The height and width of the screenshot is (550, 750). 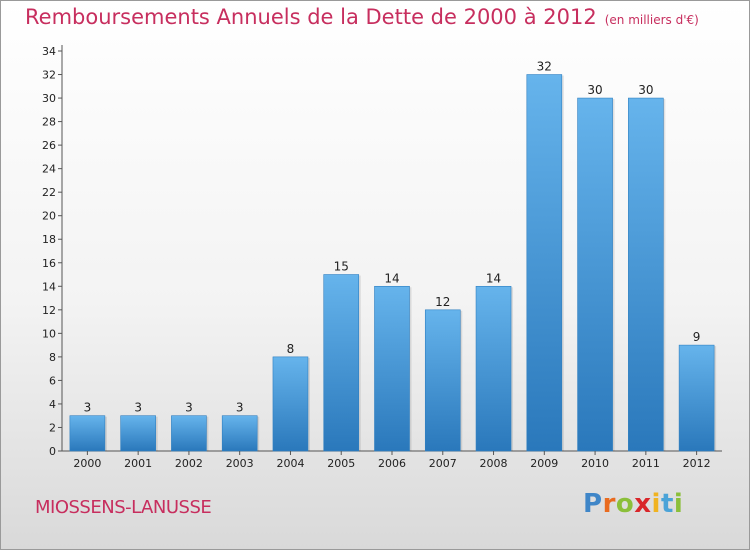 I want to click on logo-letter: t, so click(x=667, y=504).